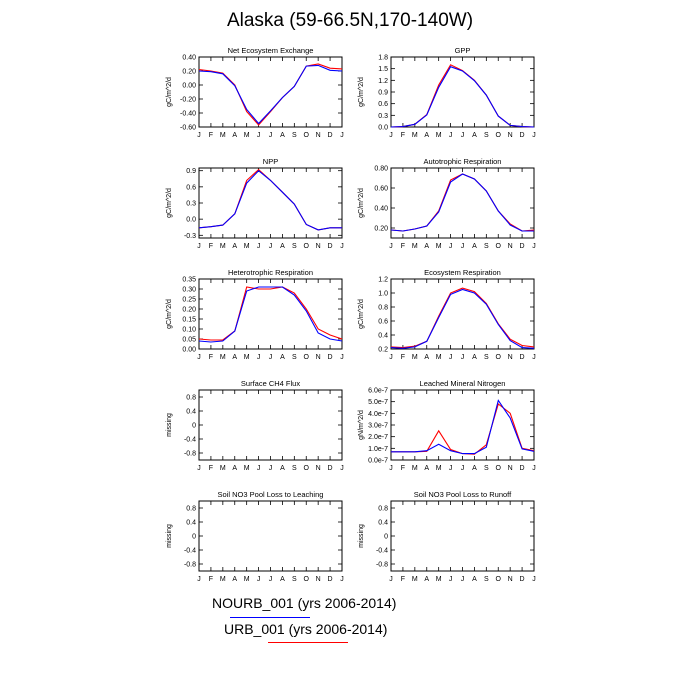  Describe the element at coordinates (350, 20) in the screenshot. I see `figure-title: Alaska (59-66.5N,170-140W)` at that location.